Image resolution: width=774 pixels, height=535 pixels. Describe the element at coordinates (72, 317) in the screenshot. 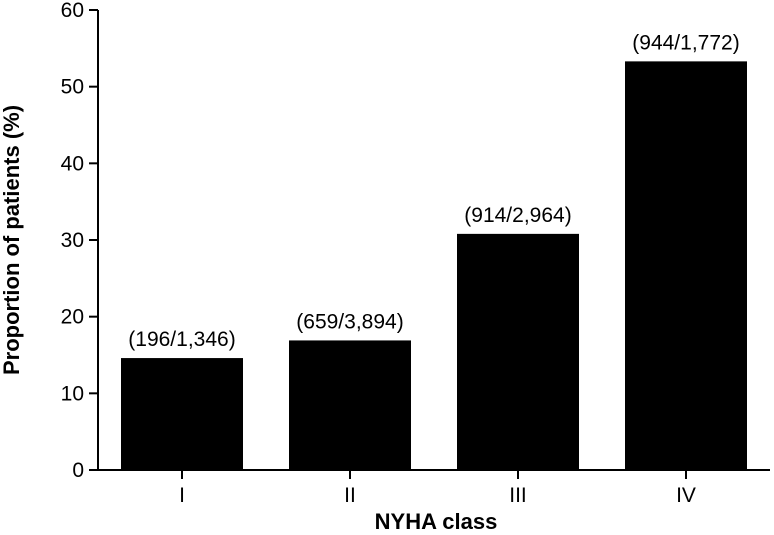

I see `y-tick-label: 20` at that location.